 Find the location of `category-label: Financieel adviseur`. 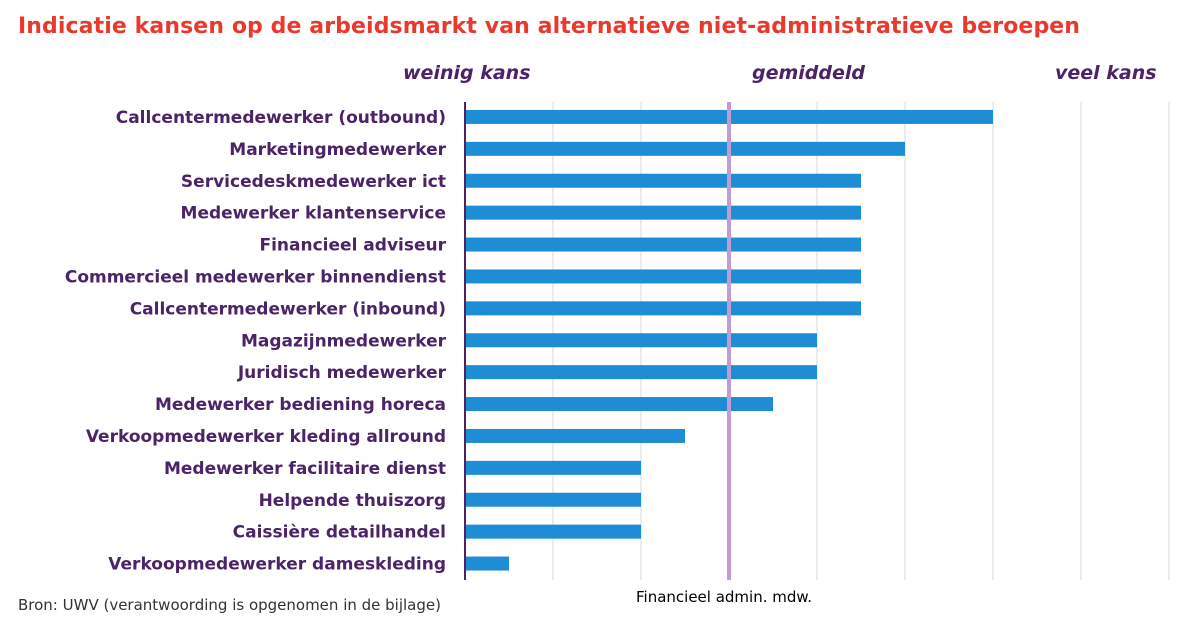

category-label: Financieel adviseur is located at coordinates (352, 246).